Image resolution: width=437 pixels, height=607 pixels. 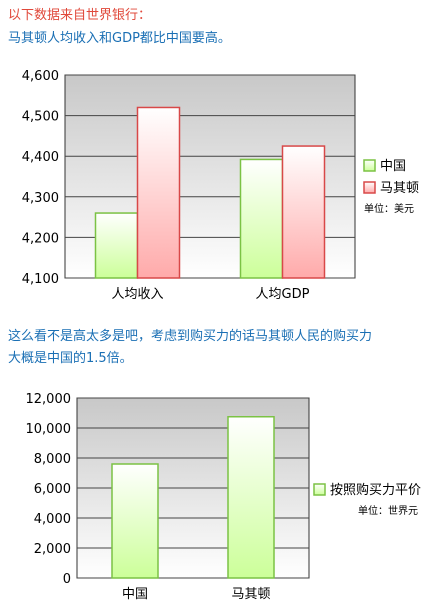 I want to click on intro-text: 以下数据来自世界银行：, so click(x=80, y=15).